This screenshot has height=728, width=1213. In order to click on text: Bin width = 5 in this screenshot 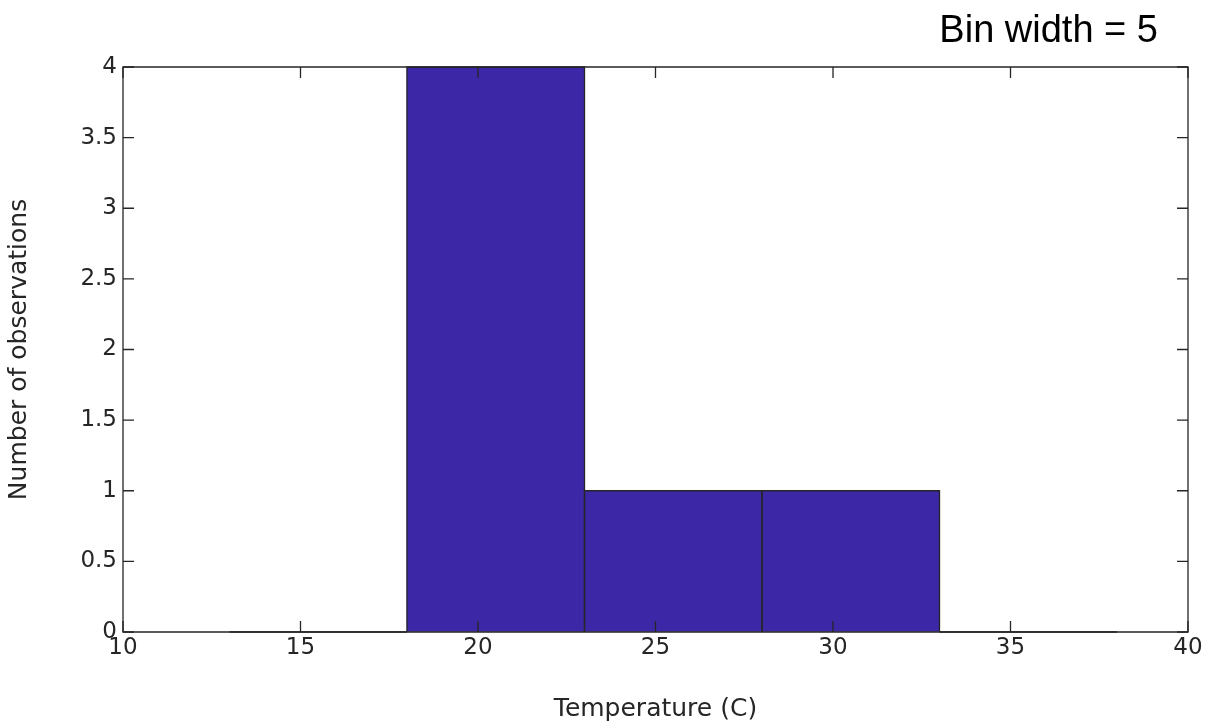, I will do `click(1048, 29)`.